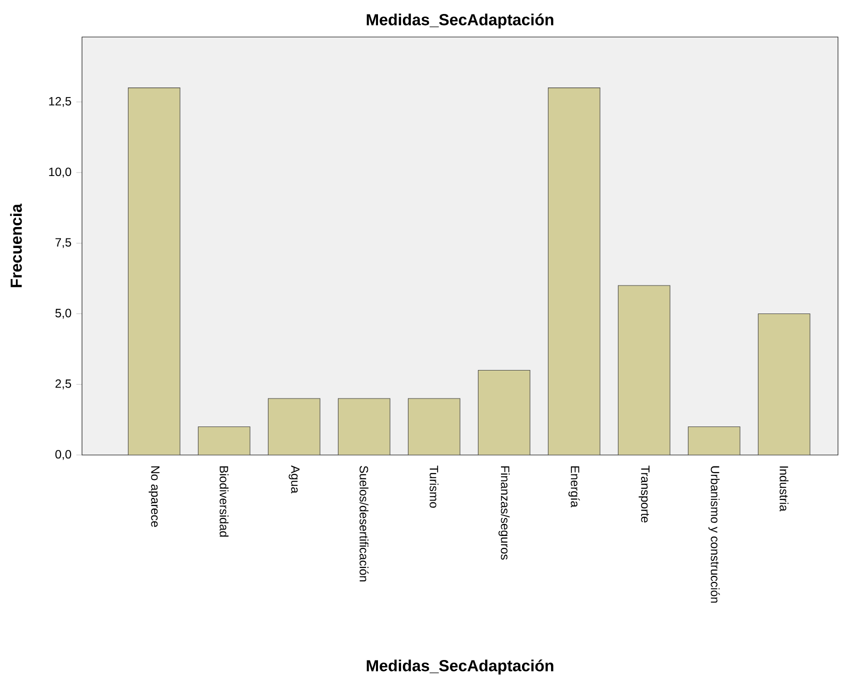  What do you see at coordinates (154, 496) in the screenshot?
I see `x-tick-label: No aparece` at bounding box center [154, 496].